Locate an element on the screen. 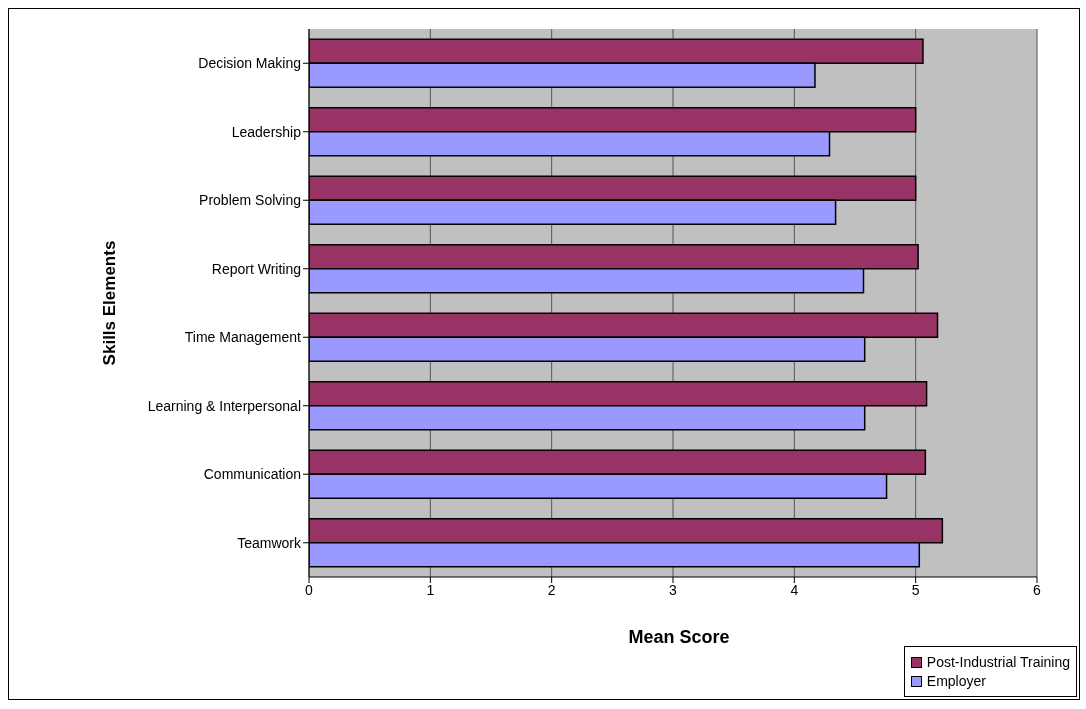 This screenshot has height=709, width=1086. x-tick-label: 3 is located at coordinates (673, 589).